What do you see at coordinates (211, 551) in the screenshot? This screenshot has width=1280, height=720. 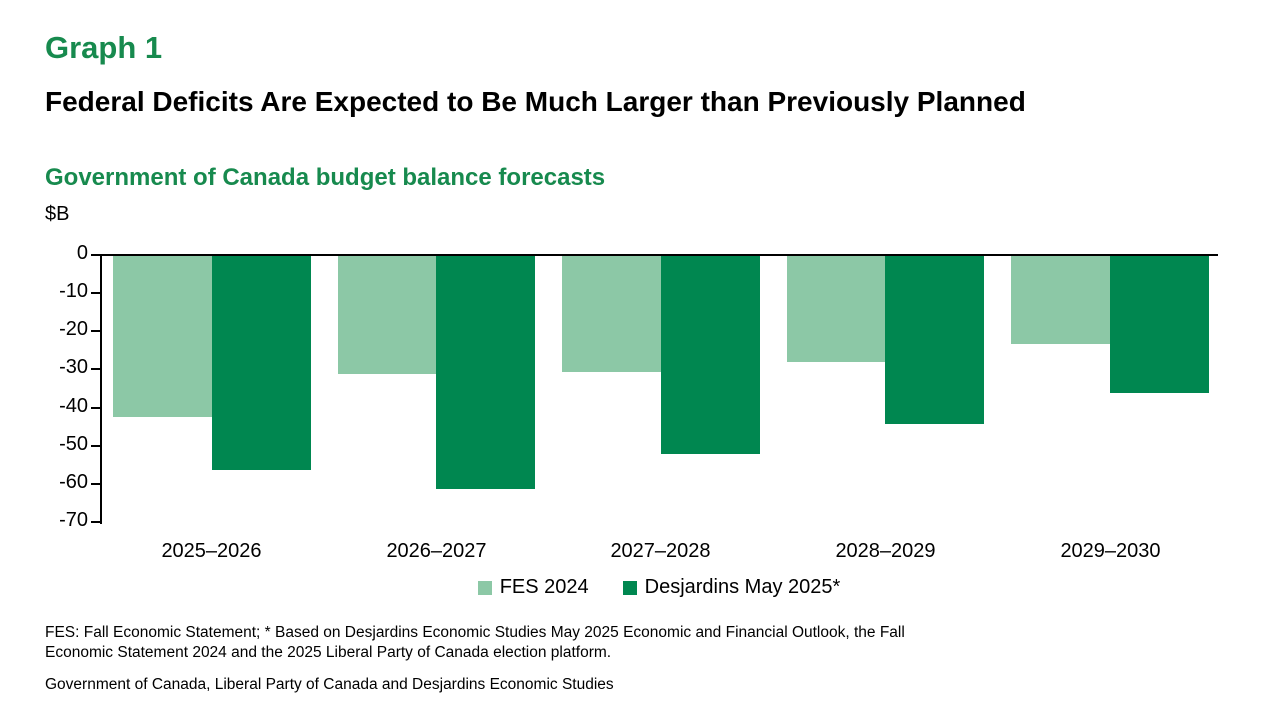 I see `x-axis-category-label: 2025–2026` at bounding box center [211, 551].